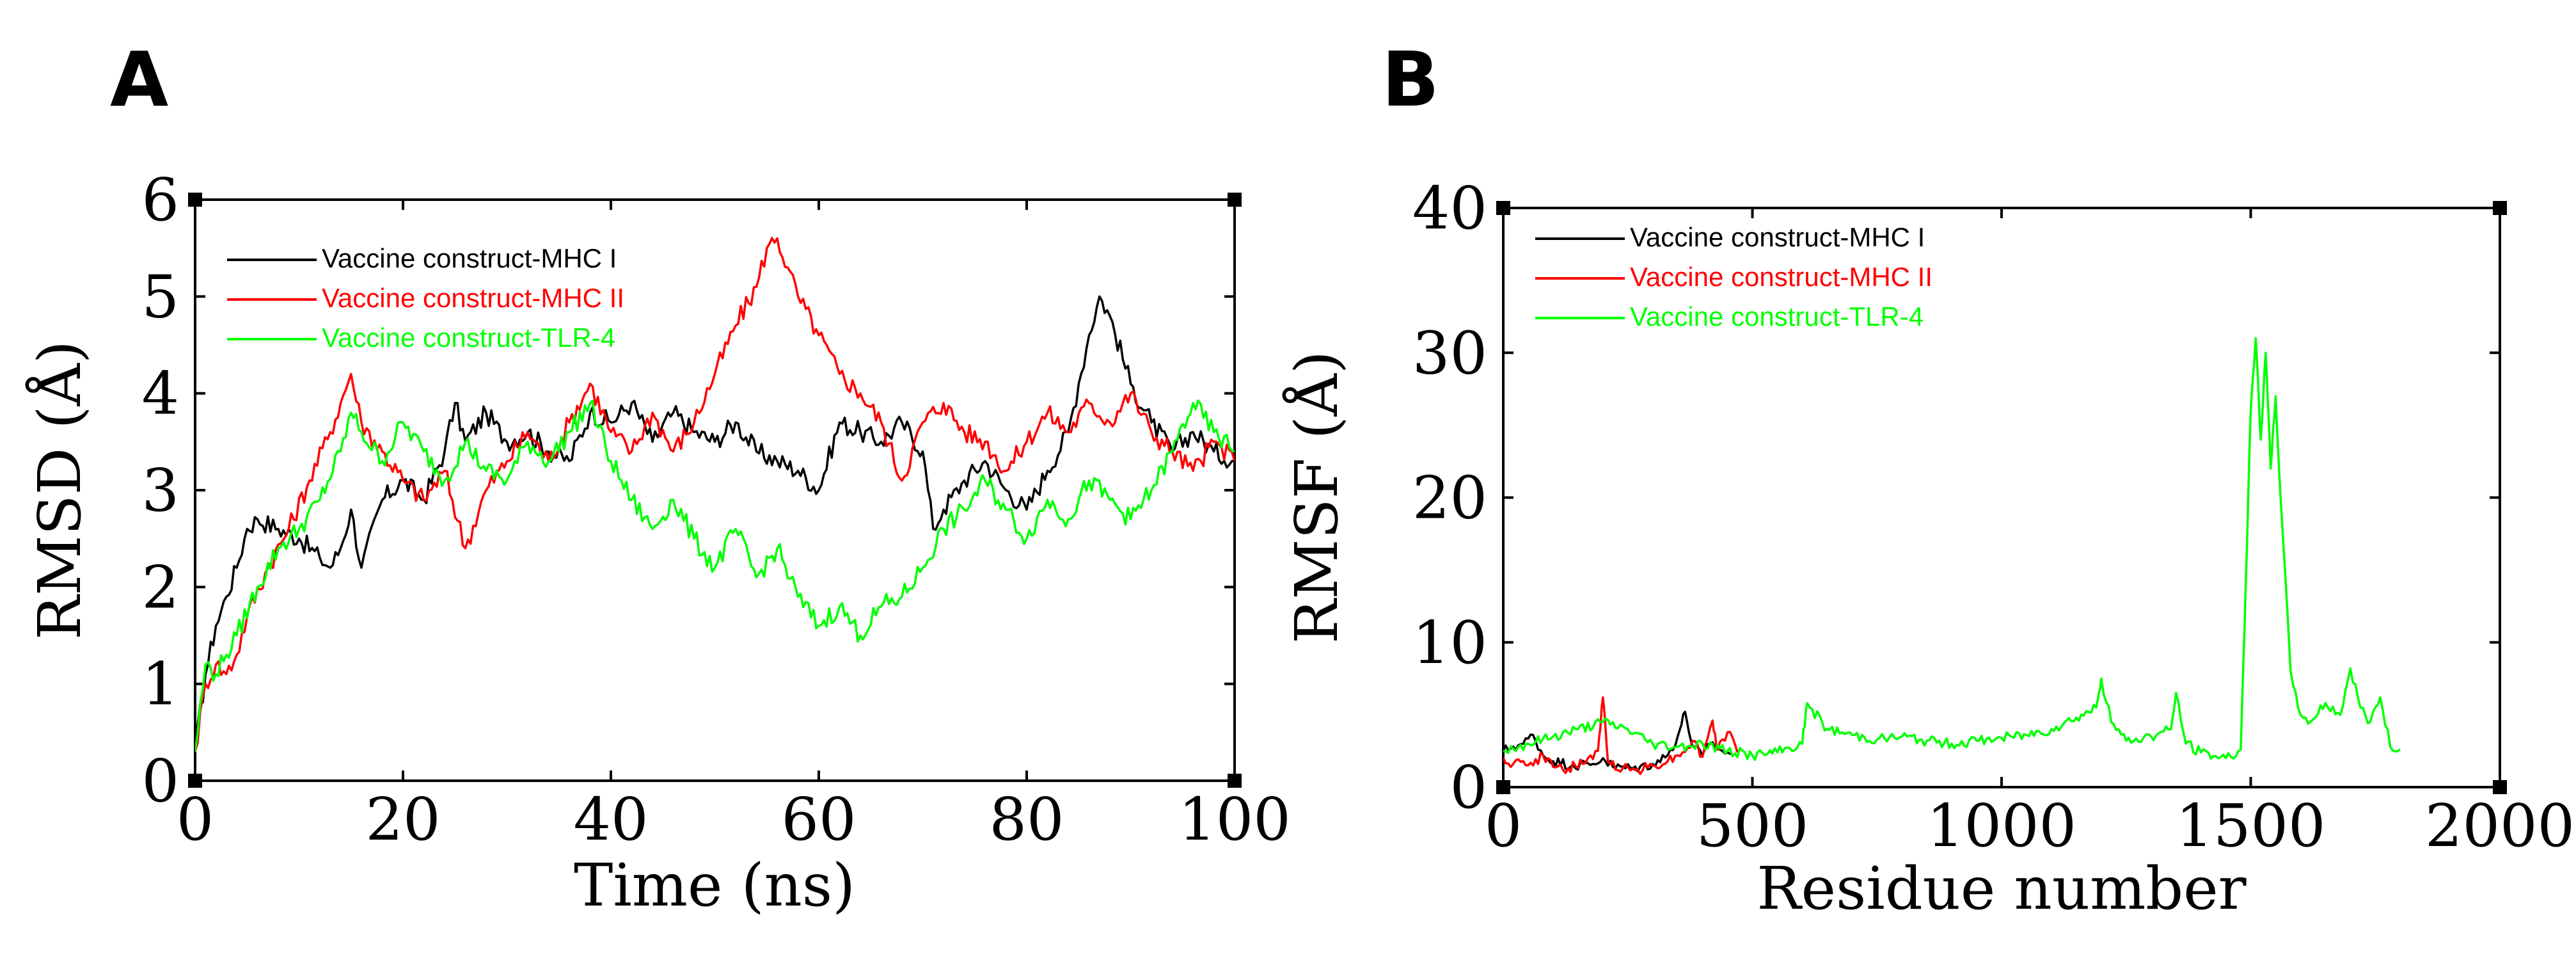 This screenshot has height=974, width=2576. I want to click on y-tick-label: 20, so click(1449, 498).